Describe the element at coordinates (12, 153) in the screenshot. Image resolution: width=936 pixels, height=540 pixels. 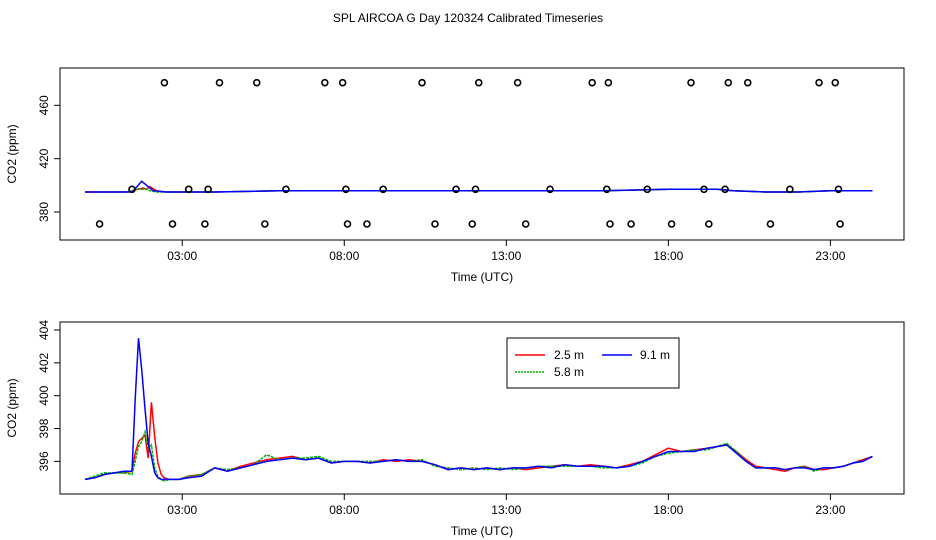
I see `top-y-axis-label: CO2 (ppm)` at that location.